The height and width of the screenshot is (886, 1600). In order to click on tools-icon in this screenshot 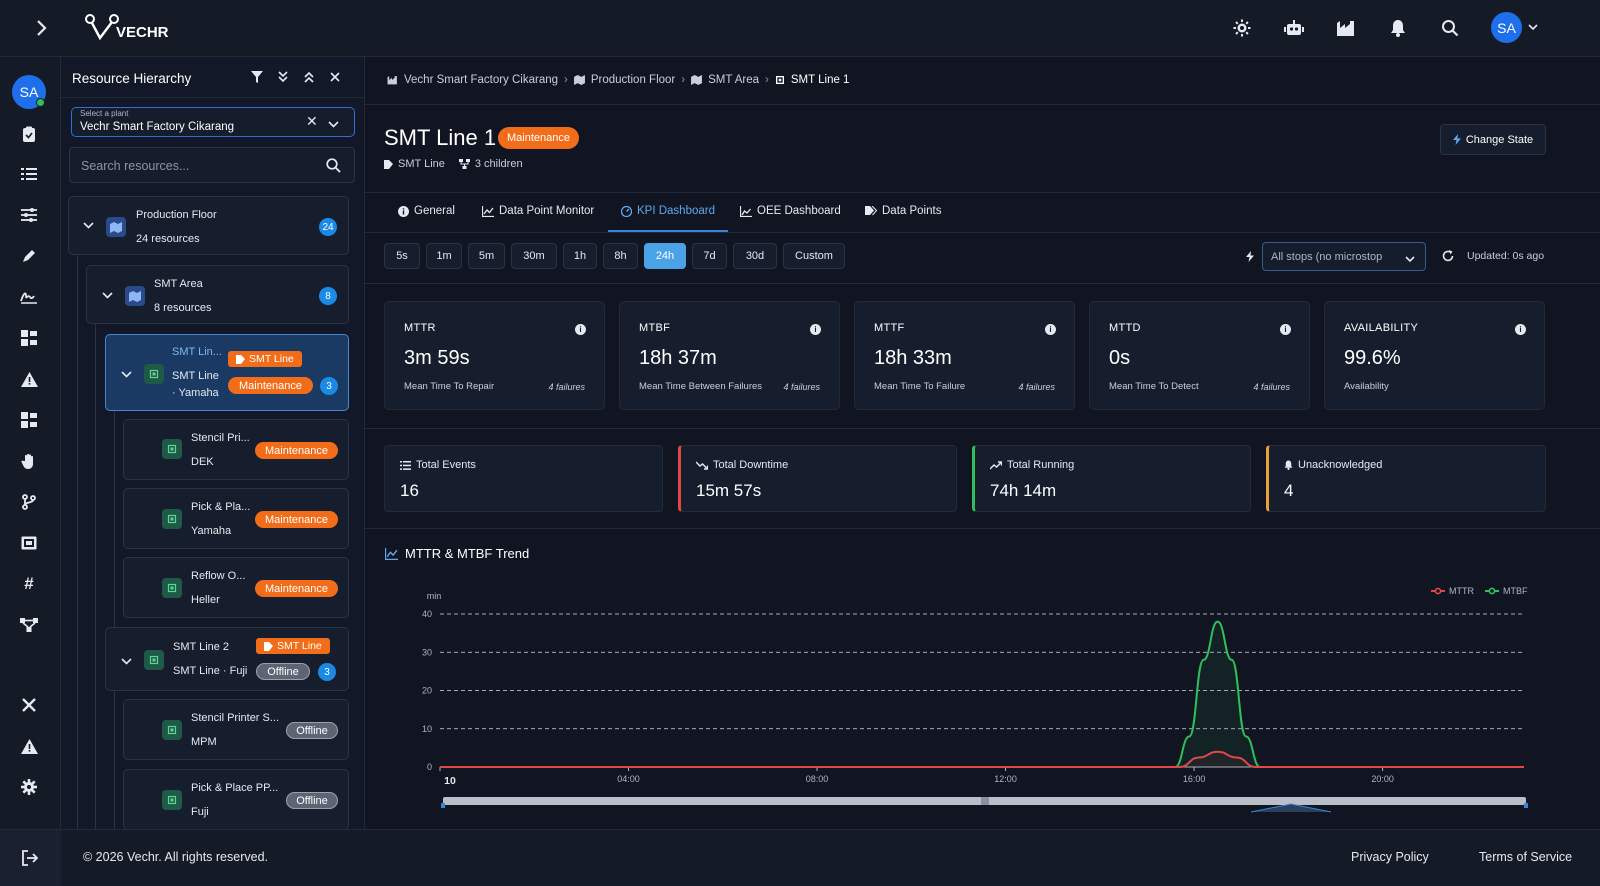, I will do `click(29, 705)`.